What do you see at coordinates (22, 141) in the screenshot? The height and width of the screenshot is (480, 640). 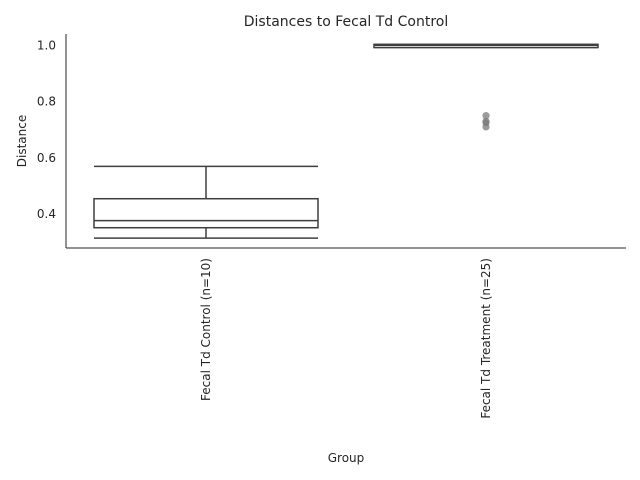 I see `y-axis-label: Distance` at bounding box center [22, 141].